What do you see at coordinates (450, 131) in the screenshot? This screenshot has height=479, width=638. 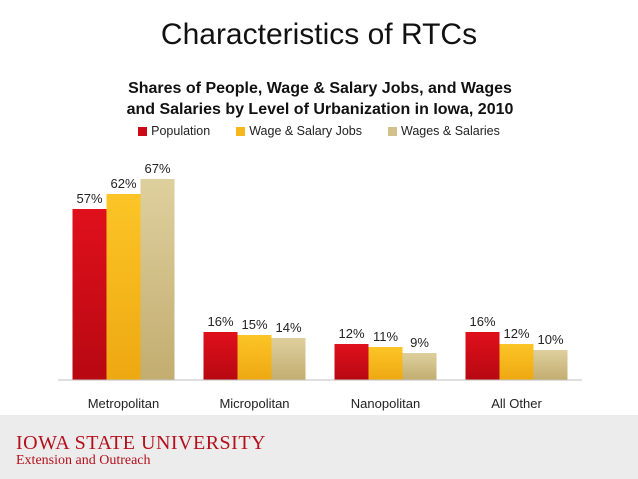 I see `legend-label-wages-salaries: Wages & Salaries` at bounding box center [450, 131].